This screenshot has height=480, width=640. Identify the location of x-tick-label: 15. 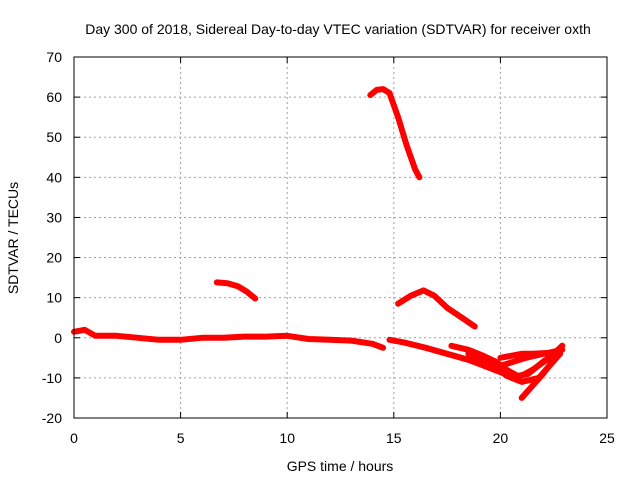
(394, 438).